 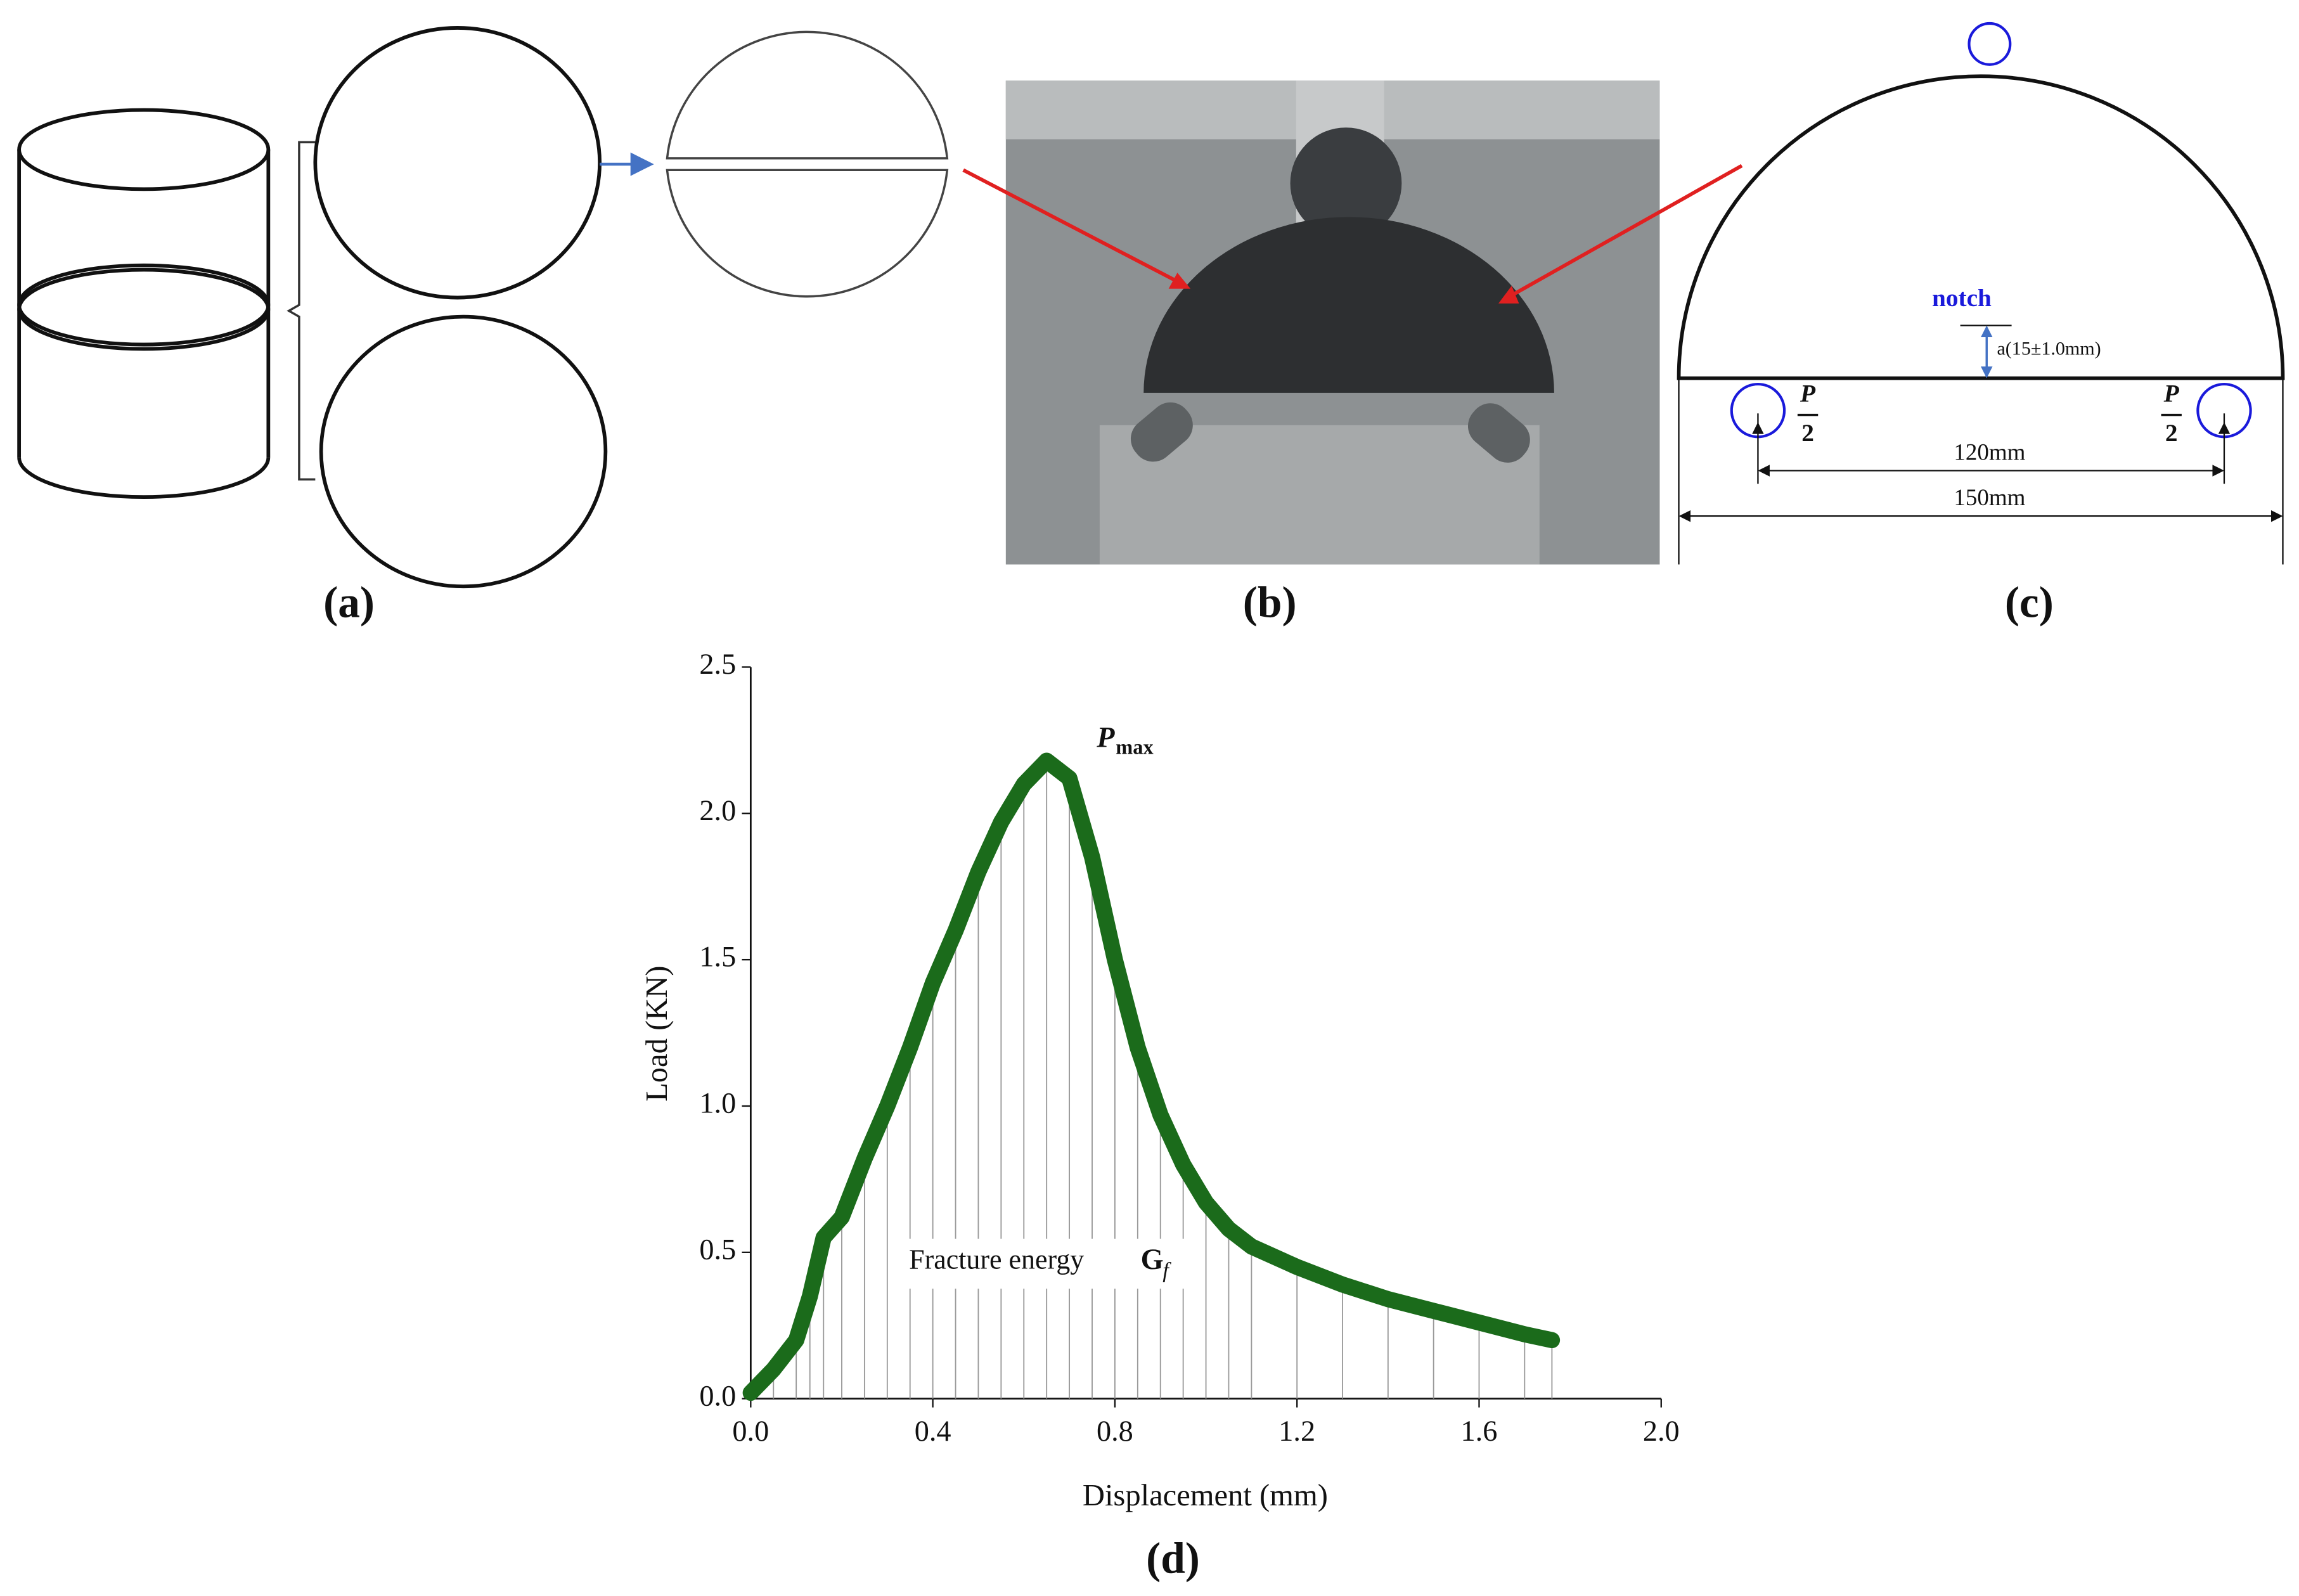 What do you see at coordinates (1296, 1431) in the screenshot?
I see `x-tick-label: 1.2` at bounding box center [1296, 1431].